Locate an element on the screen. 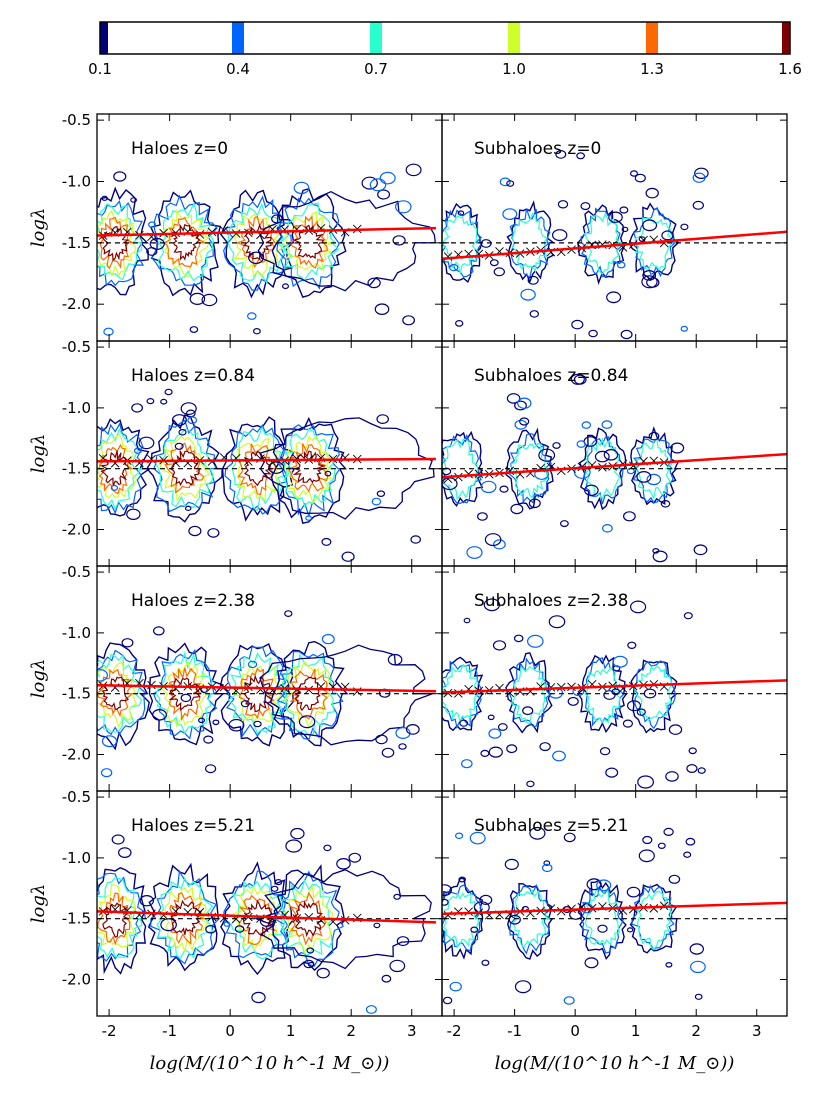 Image resolution: width=830 pixels, height=1107 pixels. y-axis-labels: logλ logλ logλ logλ is located at coordinates (38, 566).